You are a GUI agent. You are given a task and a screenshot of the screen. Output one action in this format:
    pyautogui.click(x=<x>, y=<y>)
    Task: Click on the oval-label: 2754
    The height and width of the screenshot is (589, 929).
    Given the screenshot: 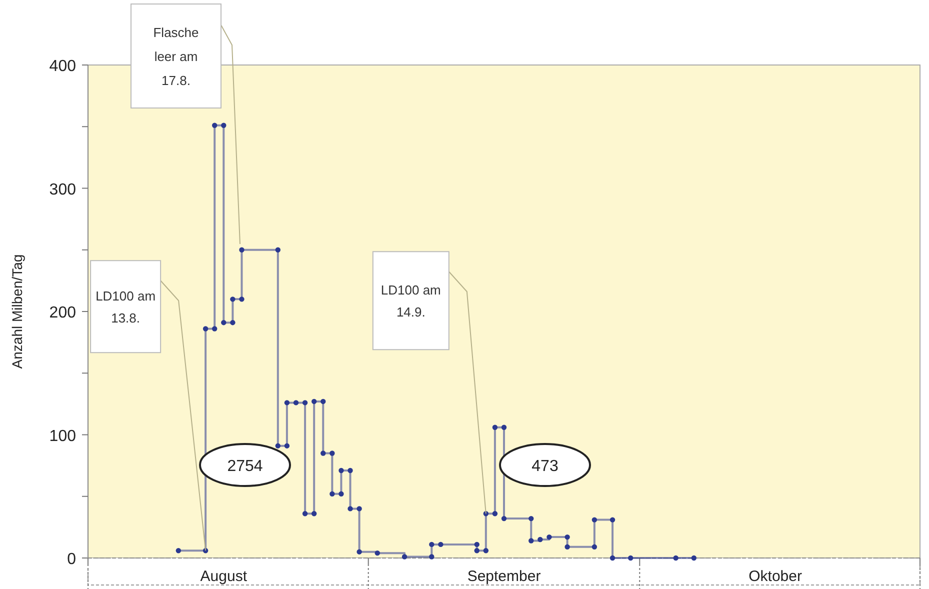 What is the action you would take?
    pyautogui.click(x=245, y=465)
    